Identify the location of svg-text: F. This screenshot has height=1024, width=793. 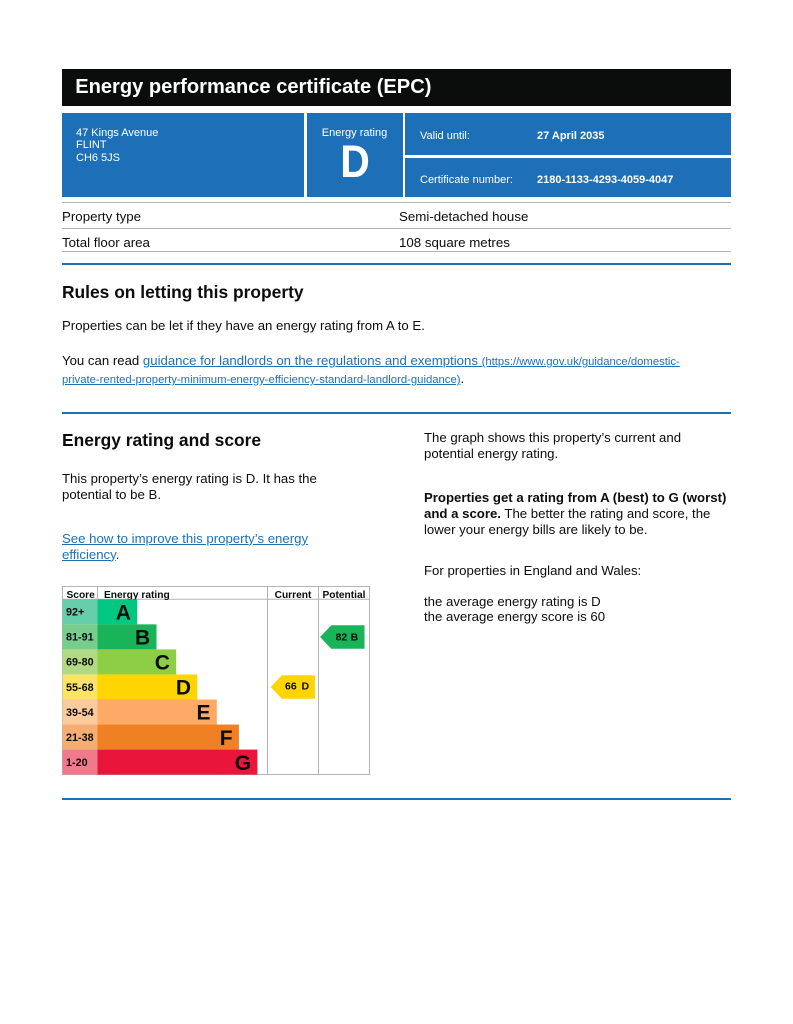
(226, 738).